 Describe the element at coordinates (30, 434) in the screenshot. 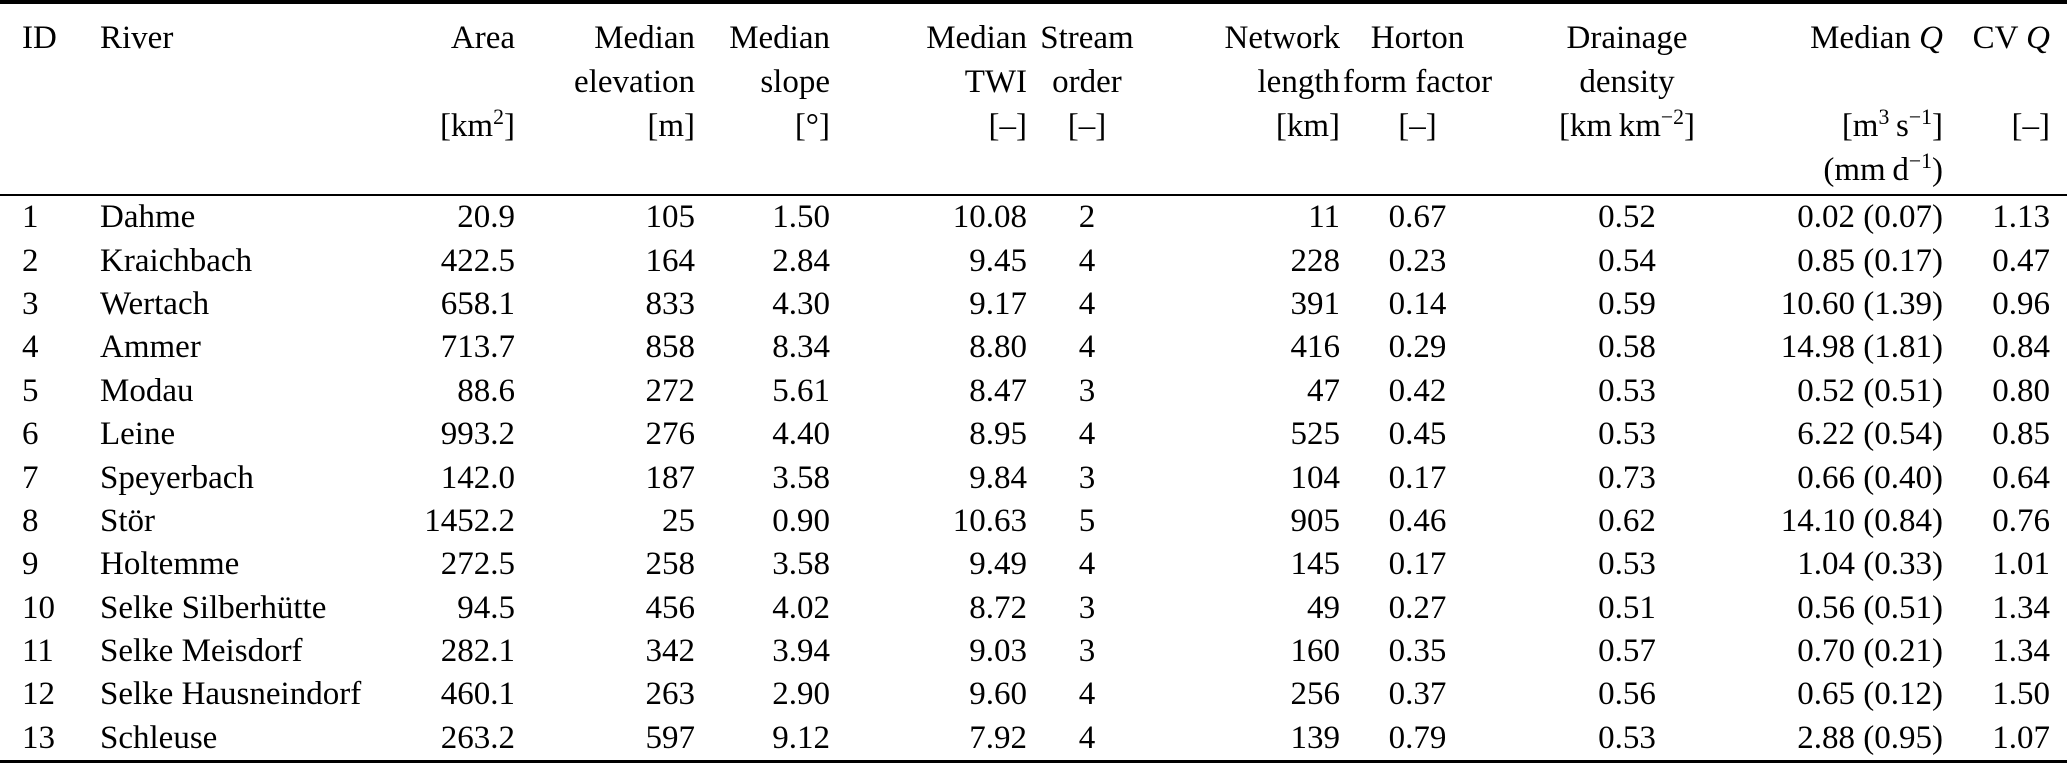

I see `cell-id: 6` at that location.